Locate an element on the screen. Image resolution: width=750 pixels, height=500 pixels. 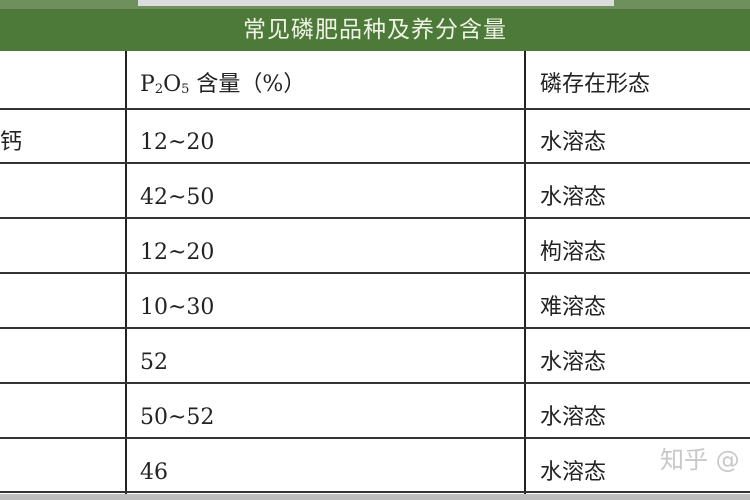
table-title: 常见磷肥品种及养分含量 is located at coordinates (375, 30).